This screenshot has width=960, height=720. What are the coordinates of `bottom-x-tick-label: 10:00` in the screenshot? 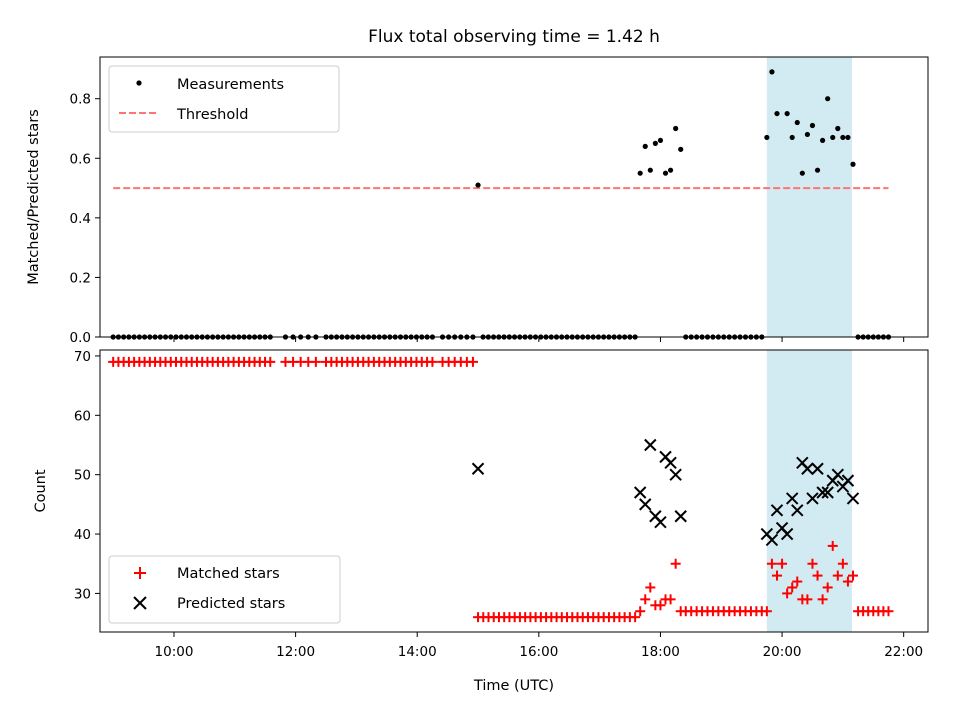 It's located at (174, 652).